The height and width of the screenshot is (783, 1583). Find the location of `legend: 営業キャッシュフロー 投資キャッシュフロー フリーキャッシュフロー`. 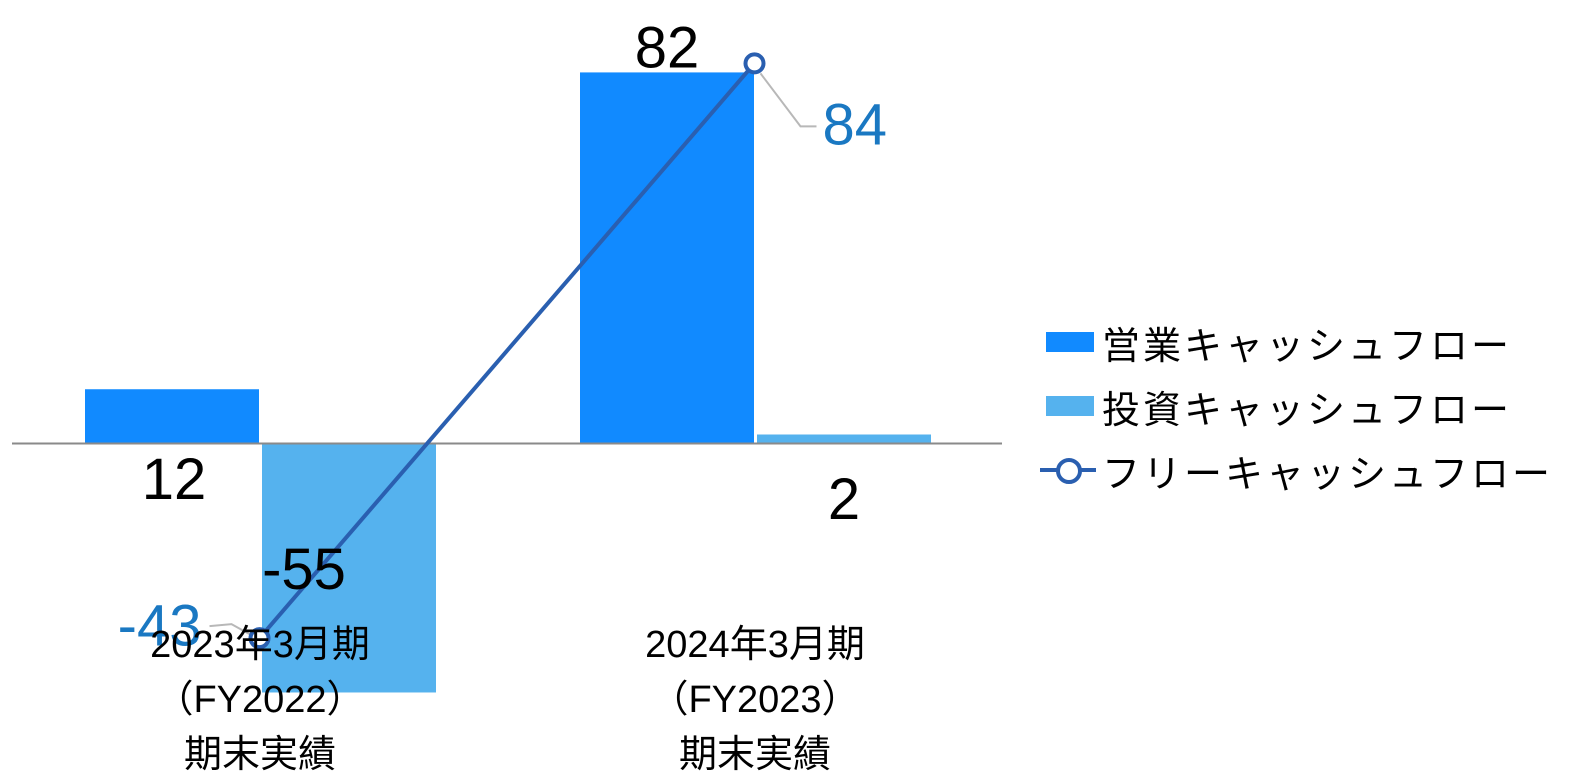

legend: 営業キャッシュフロー 投資キャッシュフロー フリーキャッシュフロー is located at coordinates (1296, 406).